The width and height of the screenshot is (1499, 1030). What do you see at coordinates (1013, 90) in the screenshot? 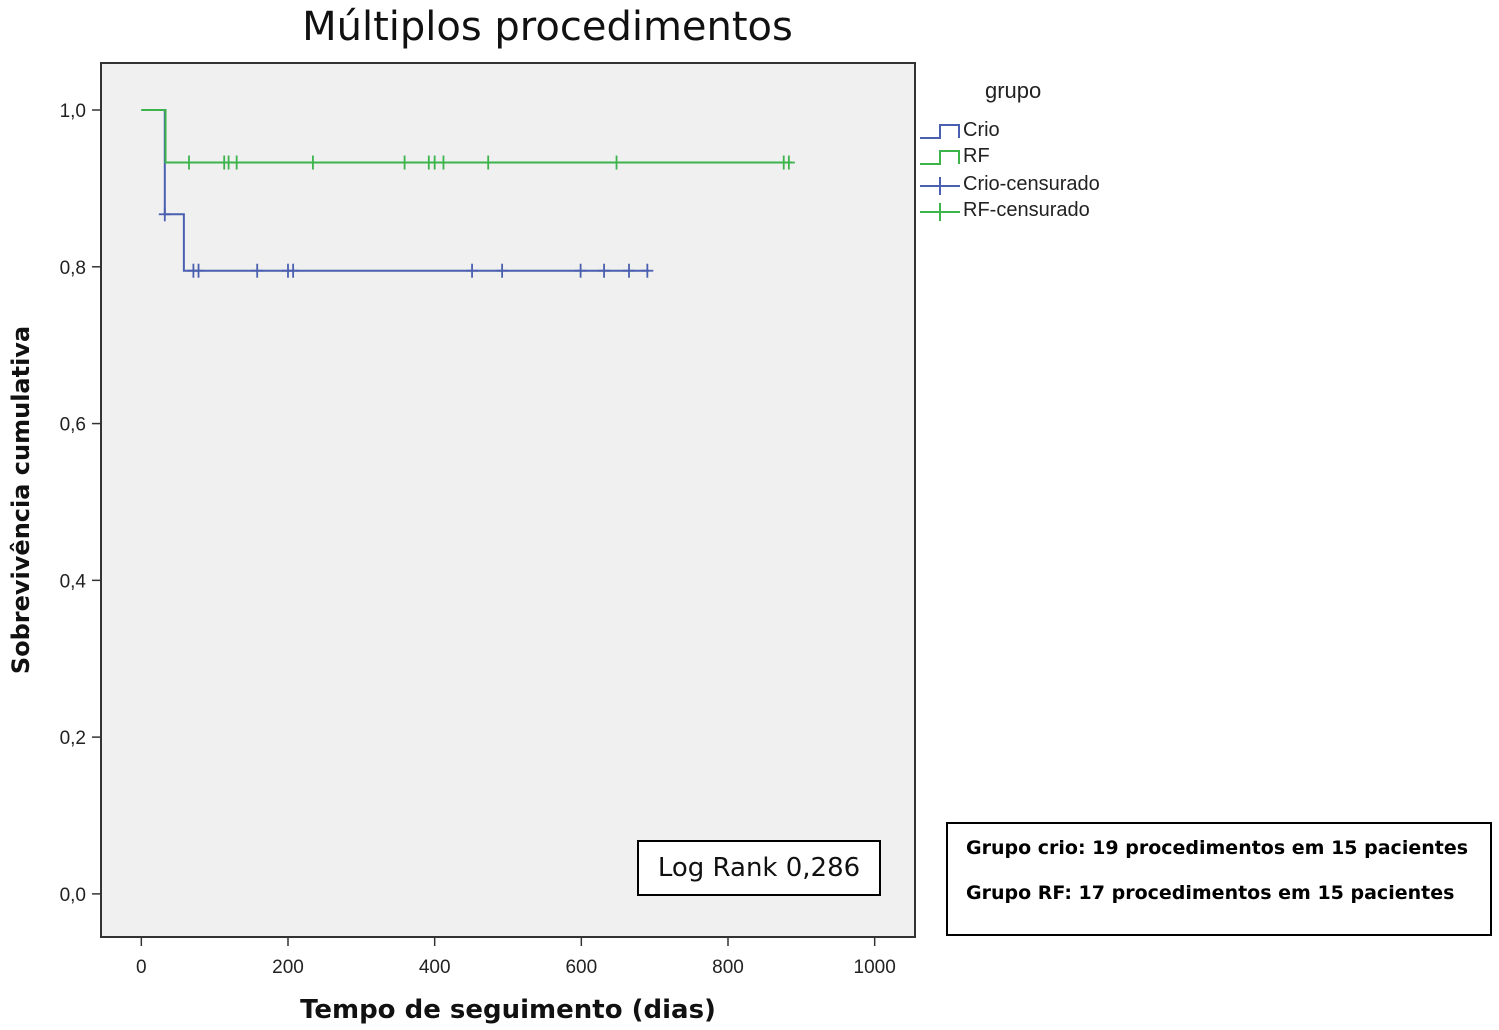
I see `legend-title: grupo` at bounding box center [1013, 90].